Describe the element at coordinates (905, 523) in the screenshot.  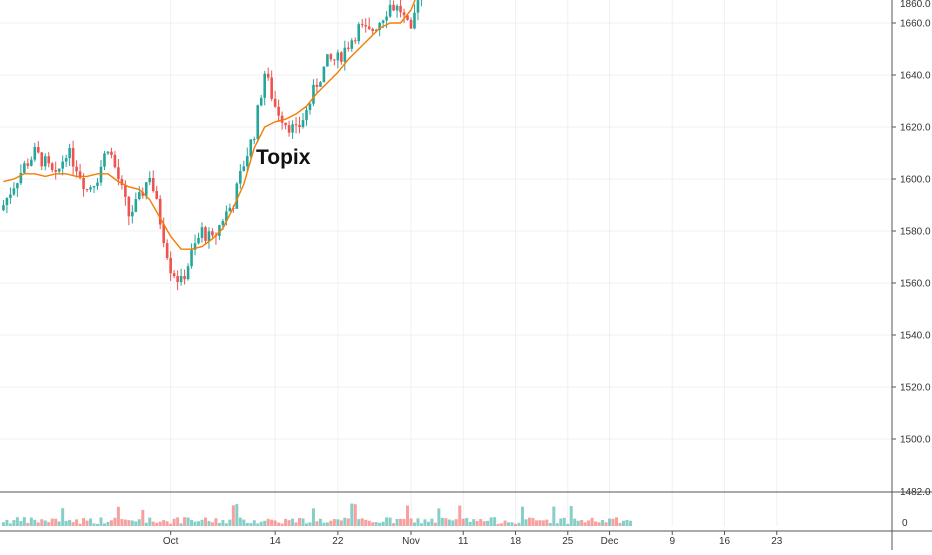
I see `volume-zero-label: 0` at that location.